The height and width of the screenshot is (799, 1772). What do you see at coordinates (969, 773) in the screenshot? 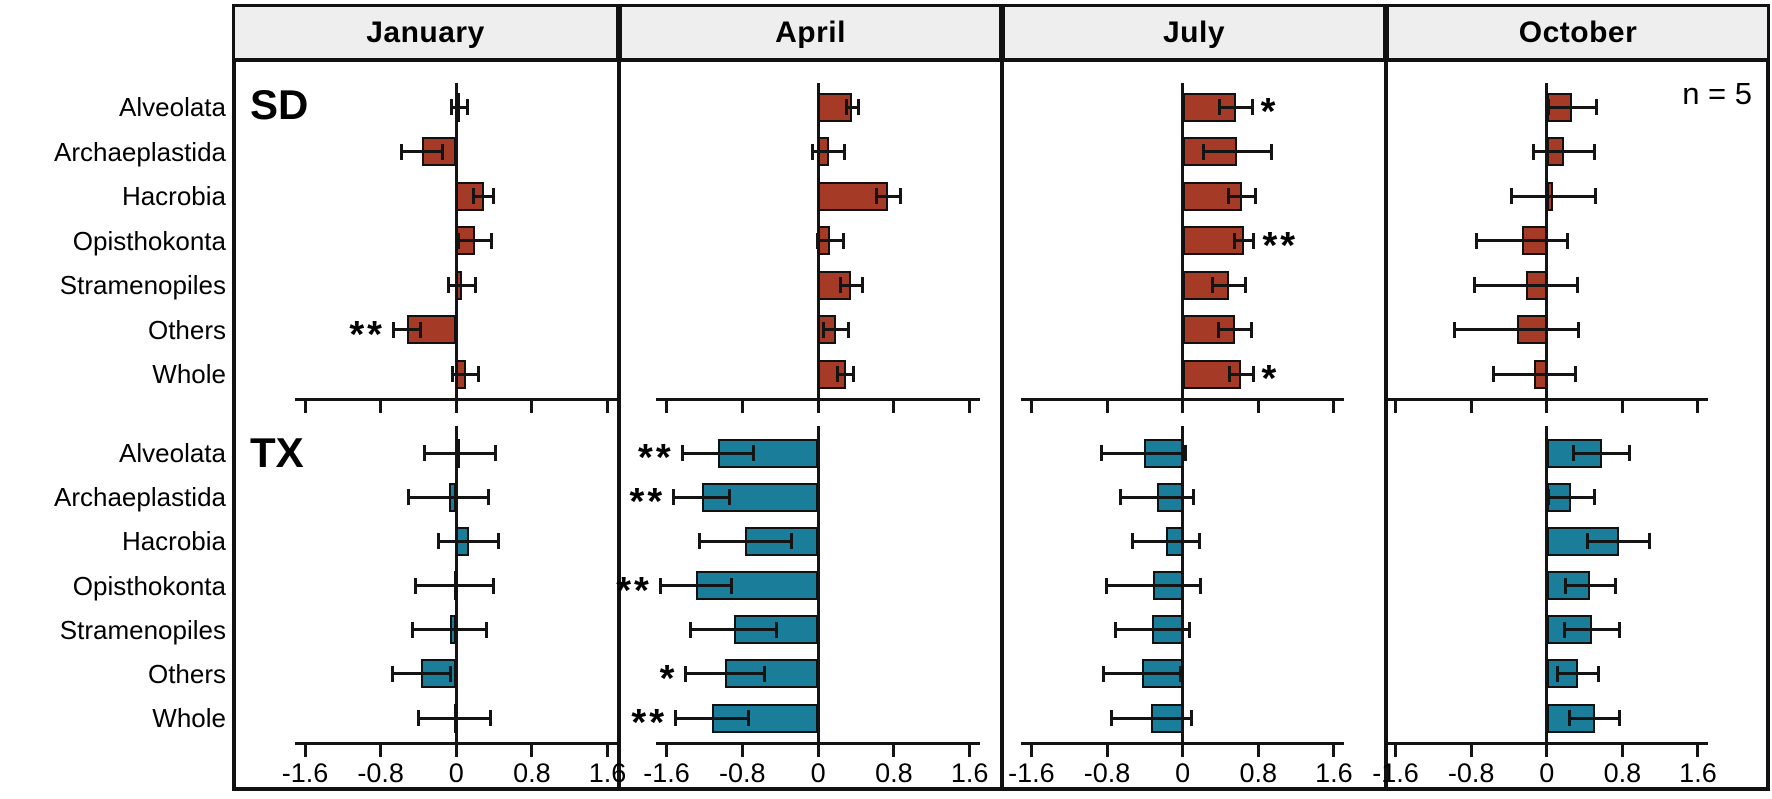
I see `x-tick-label: 1.6` at bounding box center [969, 773].